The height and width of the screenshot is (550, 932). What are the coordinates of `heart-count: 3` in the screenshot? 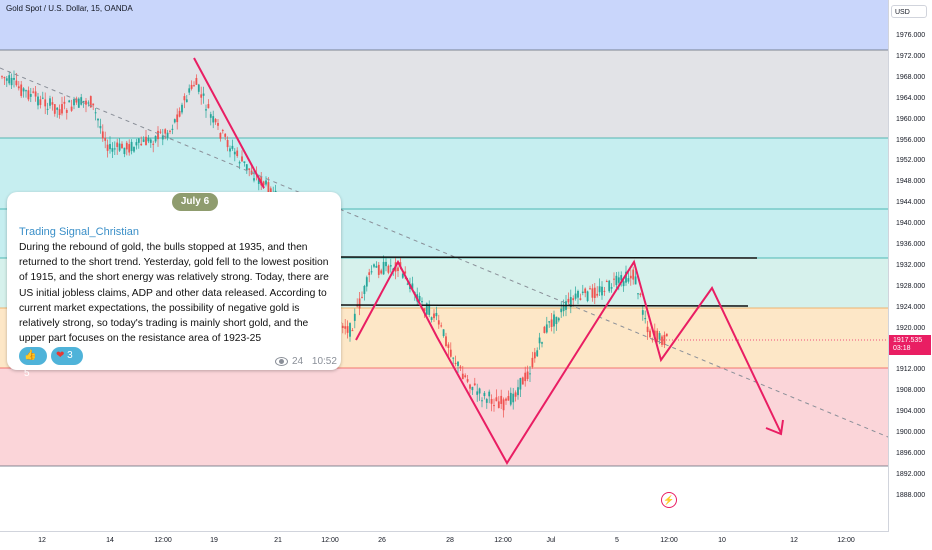 It's located at (70, 355).